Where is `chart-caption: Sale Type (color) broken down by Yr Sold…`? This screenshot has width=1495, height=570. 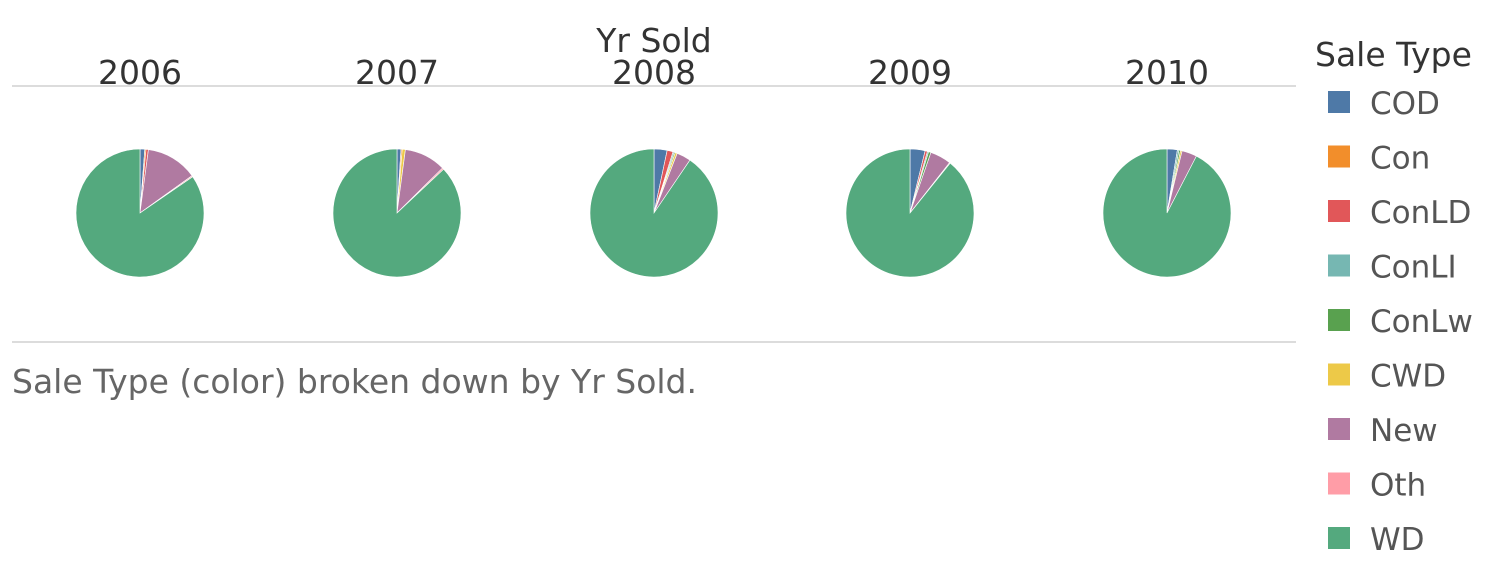
chart-caption: Sale Type (color) broken down by Yr Sold… is located at coordinates (354, 381).